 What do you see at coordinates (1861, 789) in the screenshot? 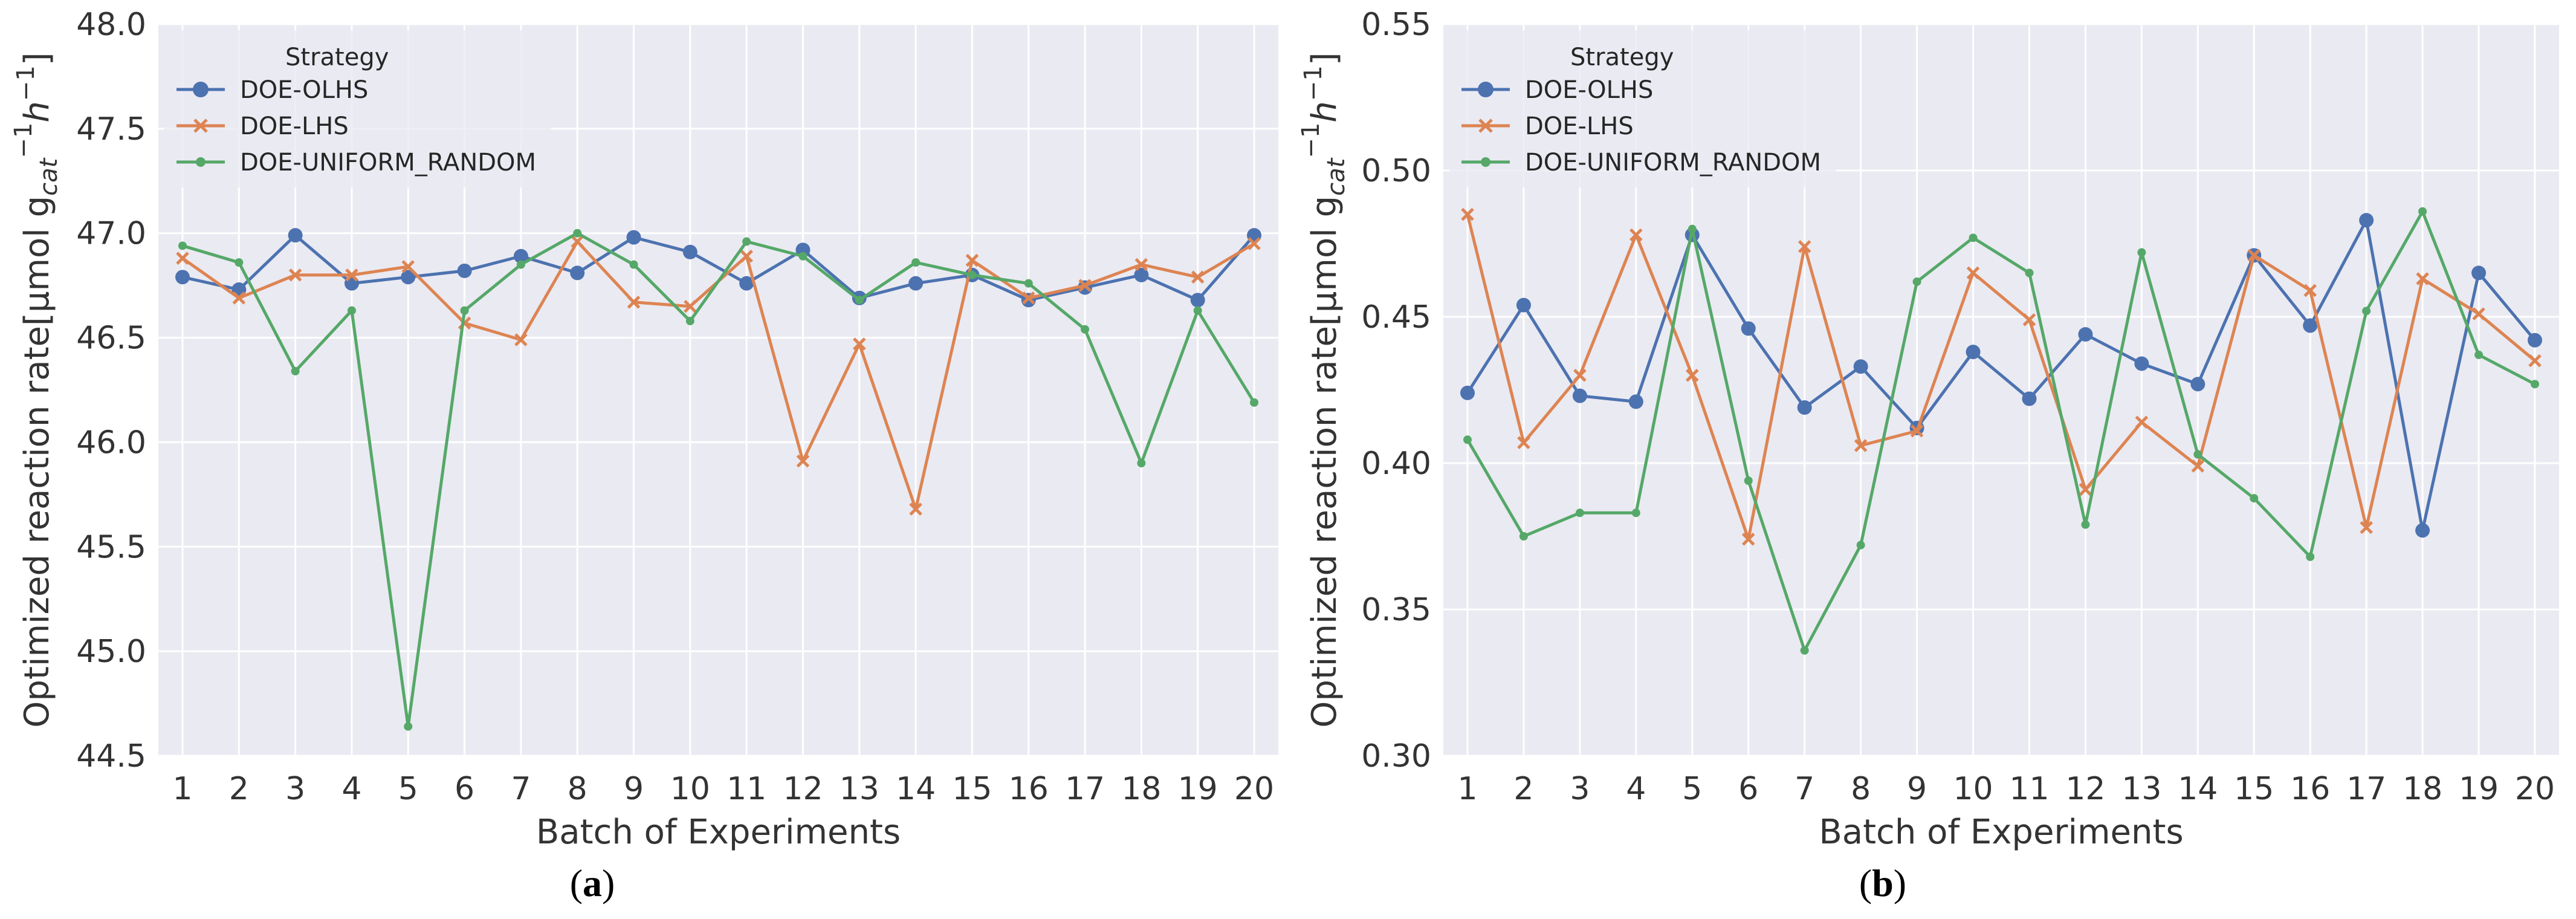
I see `x-tick-label: 8` at bounding box center [1861, 789].